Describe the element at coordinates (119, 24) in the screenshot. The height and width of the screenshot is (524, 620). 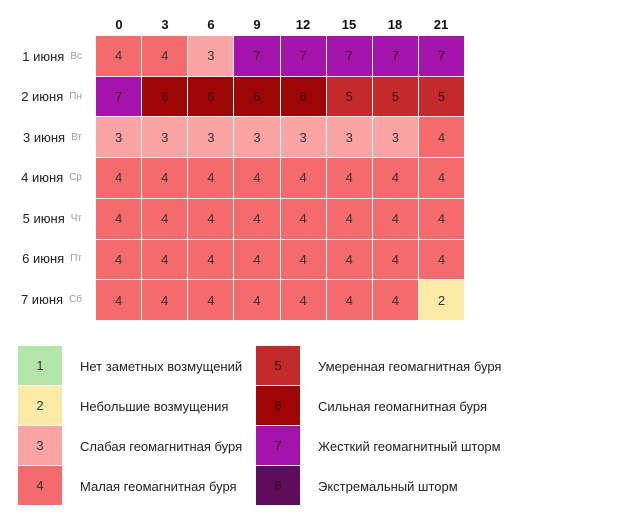
I see `hour-header-cell: 0` at that location.